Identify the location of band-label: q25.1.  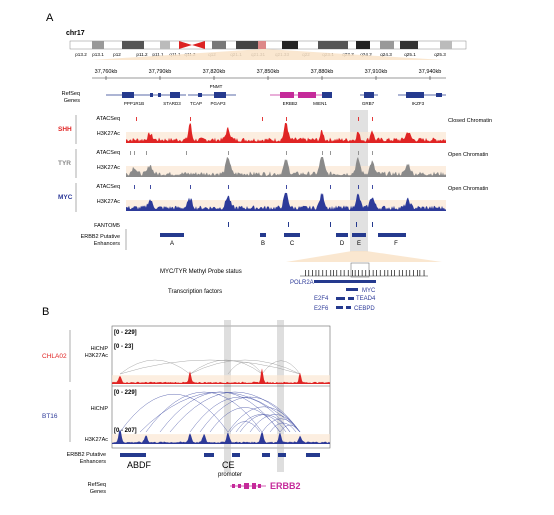
(410, 54).